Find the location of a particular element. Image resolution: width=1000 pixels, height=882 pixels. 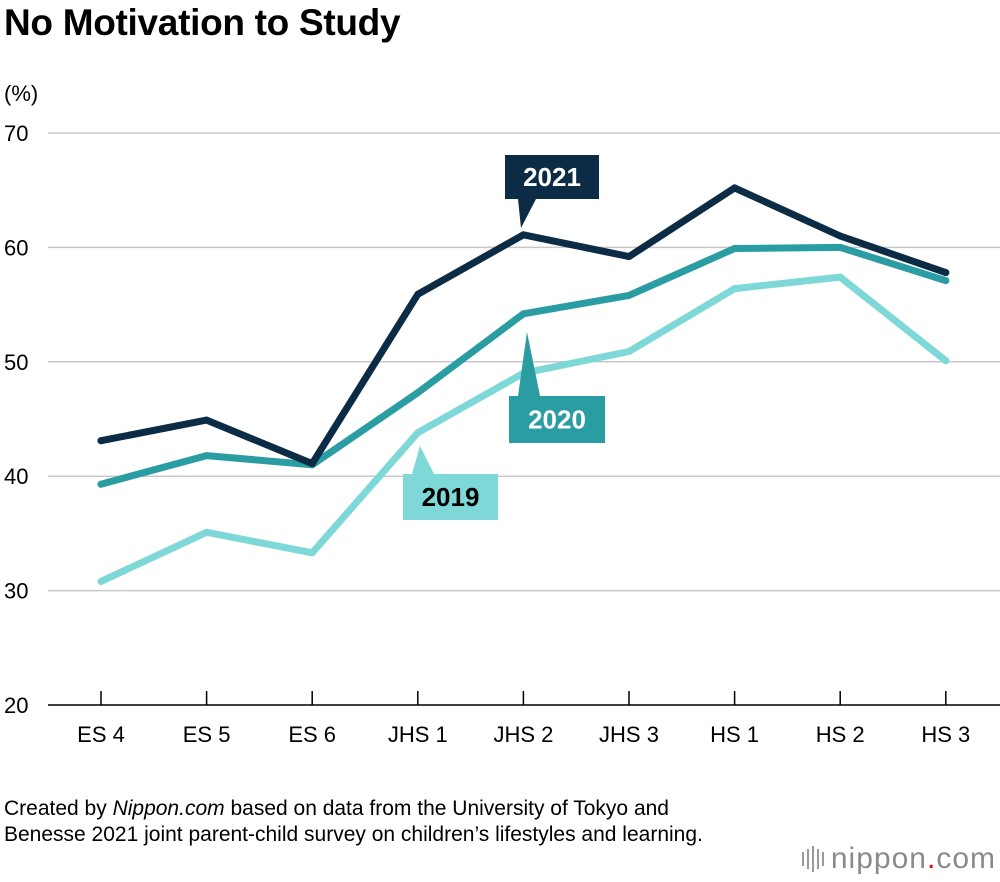

series-label-pointer-2019 is located at coordinates (423, 460).